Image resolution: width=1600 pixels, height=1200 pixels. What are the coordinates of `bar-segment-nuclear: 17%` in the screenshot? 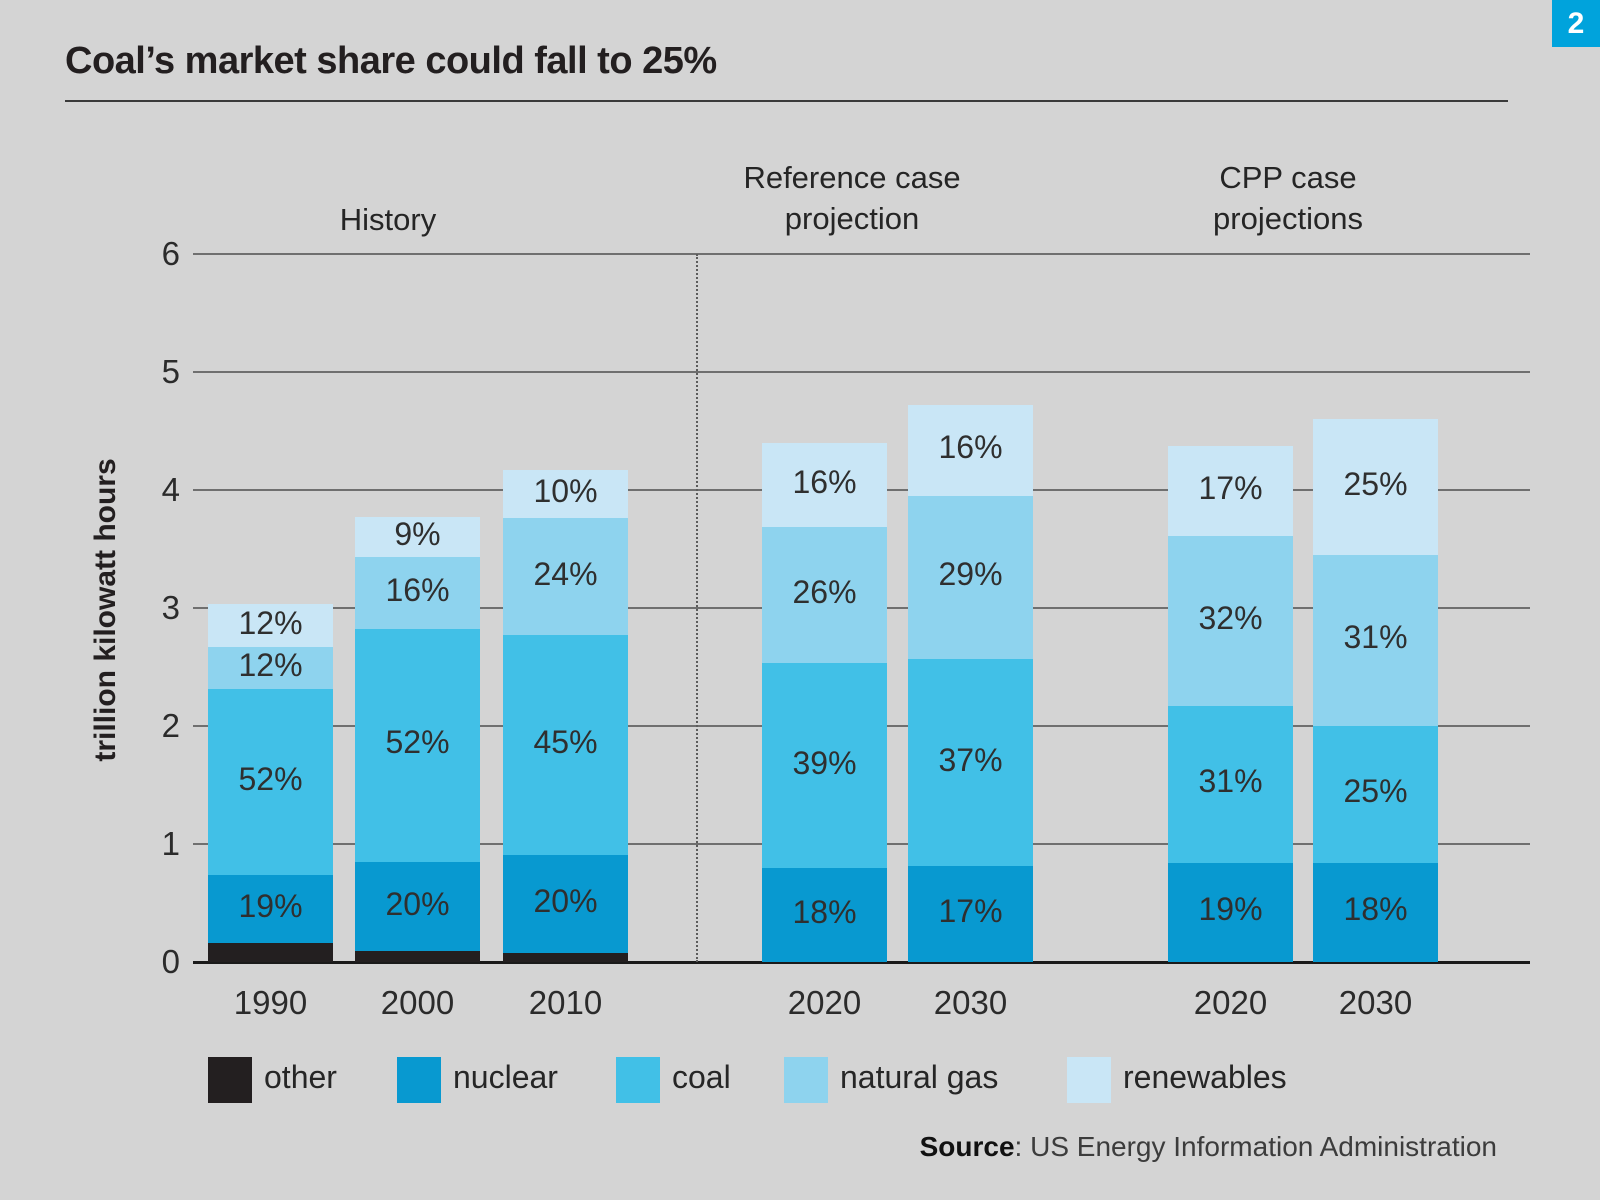 It's located at (970, 914).